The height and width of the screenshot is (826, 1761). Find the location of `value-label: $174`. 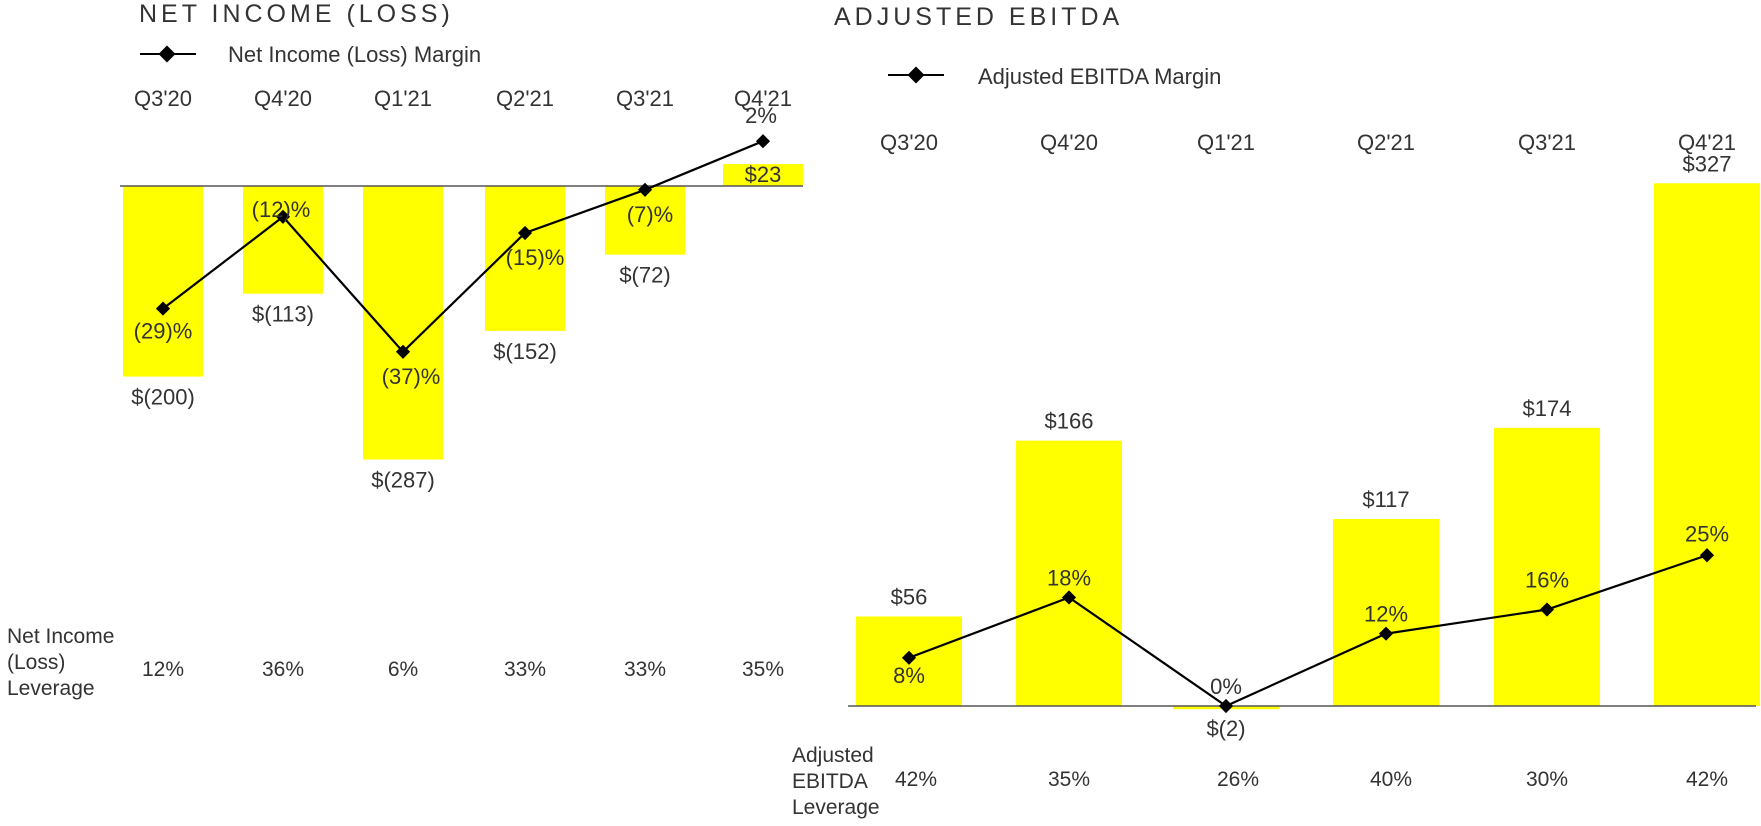

value-label: $174 is located at coordinates (1547, 408).